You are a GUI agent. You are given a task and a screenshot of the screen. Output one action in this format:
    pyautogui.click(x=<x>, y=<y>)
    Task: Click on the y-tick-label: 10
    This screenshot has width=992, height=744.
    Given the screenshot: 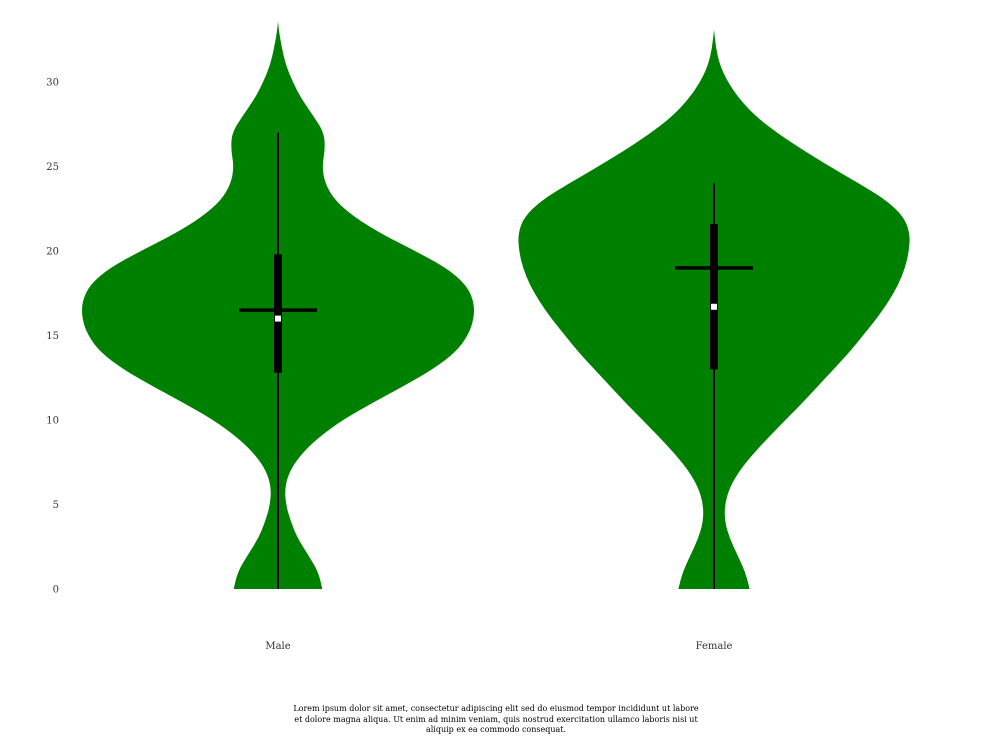 What is the action you would take?
    pyautogui.click(x=52, y=421)
    